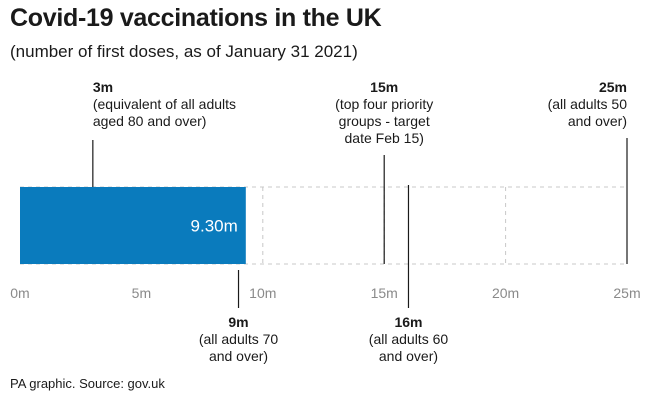 The width and height of the screenshot is (650, 401). I want to click on annotation-text: groups - target, so click(384, 121).